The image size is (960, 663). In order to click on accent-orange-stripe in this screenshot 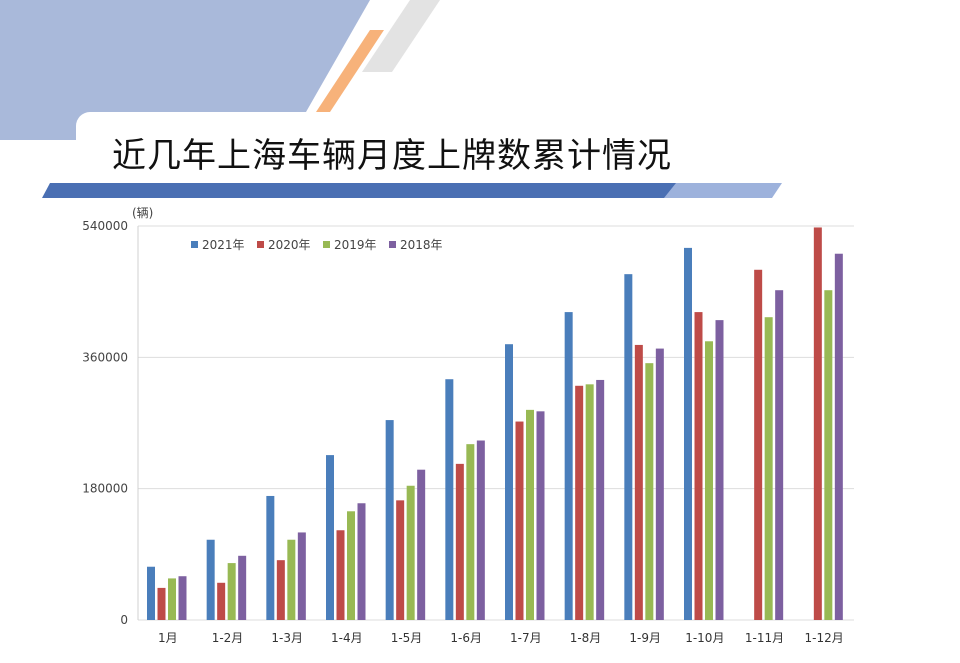, I will do `click(350, 71)`.